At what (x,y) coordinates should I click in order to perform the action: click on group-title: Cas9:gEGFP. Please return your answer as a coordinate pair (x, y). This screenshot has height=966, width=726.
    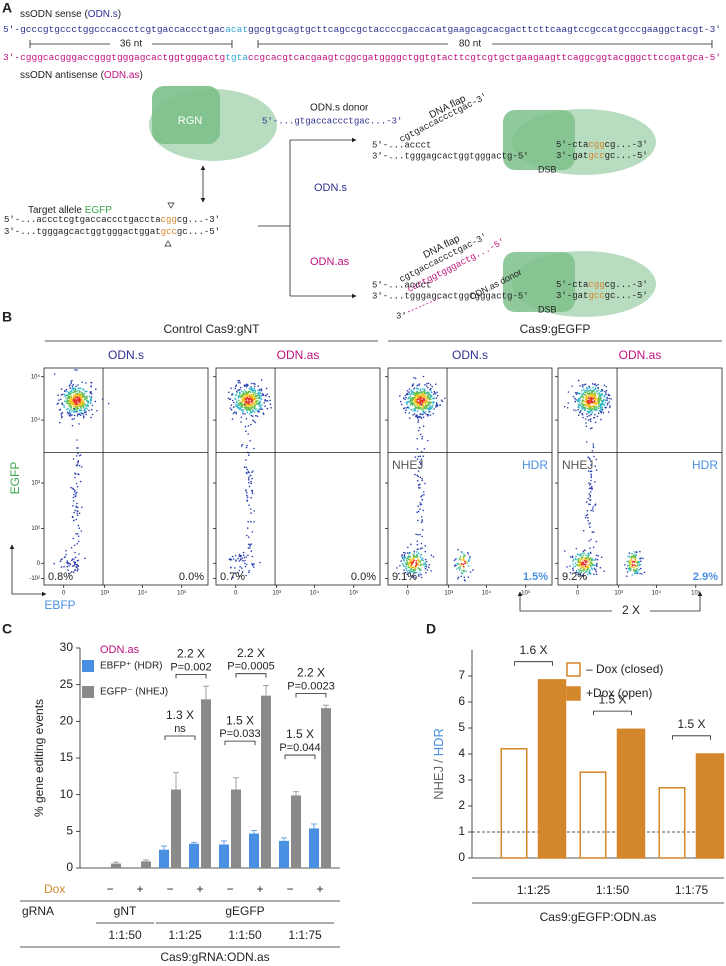
    Looking at the image, I should click on (555, 329).